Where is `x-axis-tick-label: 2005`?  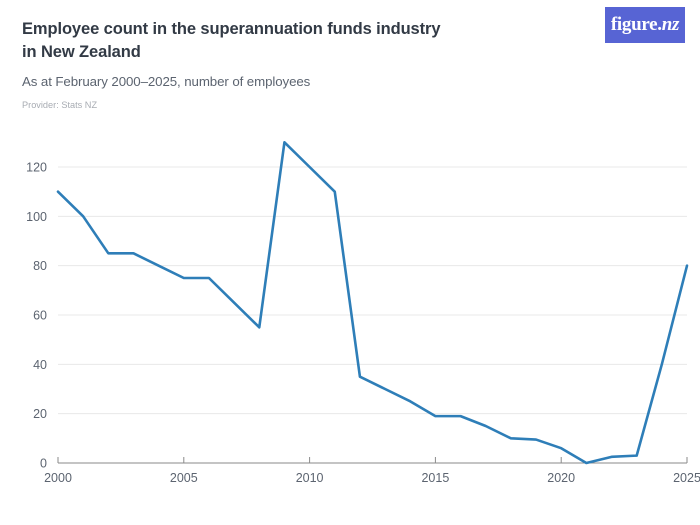
x-axis-tick-label: 2005 is located at coordinates (184, 478).